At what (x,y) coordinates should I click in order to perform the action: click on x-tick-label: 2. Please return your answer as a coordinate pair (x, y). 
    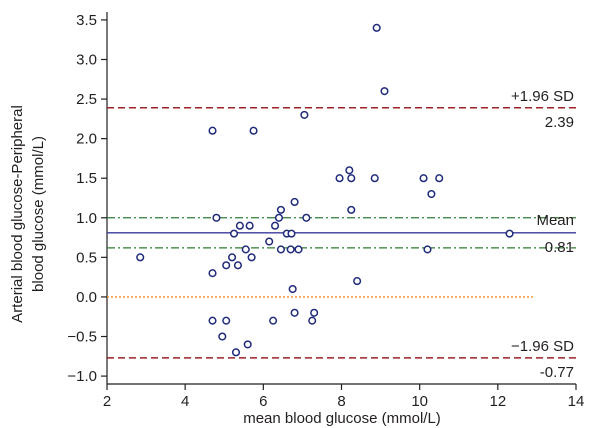
    Looking at the image, I should click on (107, 401).